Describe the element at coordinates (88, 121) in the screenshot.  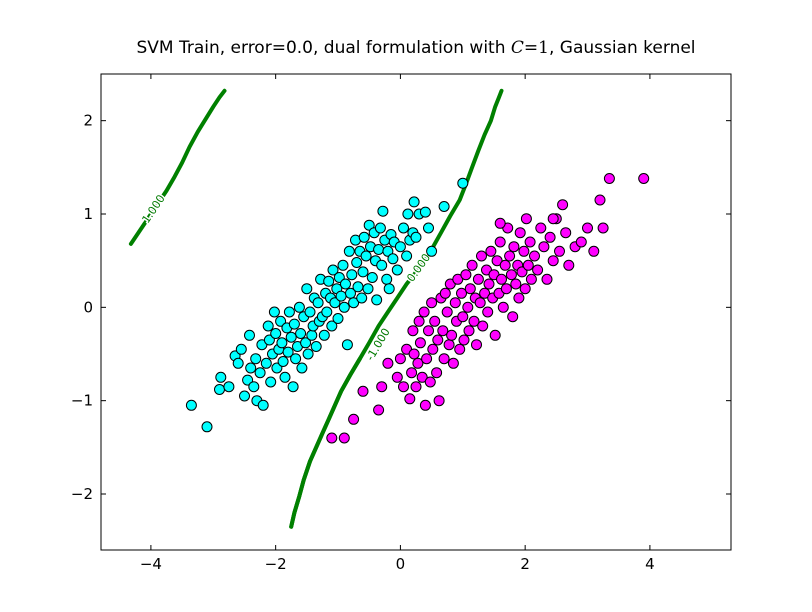
I see `y-tick-label-4: 2` at that location.